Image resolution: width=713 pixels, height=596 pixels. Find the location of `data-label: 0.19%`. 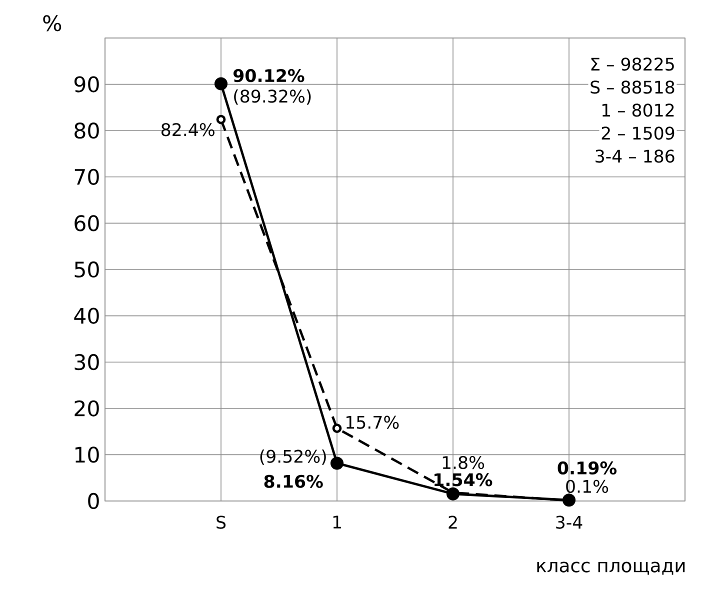

data-label: 0.19% is located at coordinates (587, 468).